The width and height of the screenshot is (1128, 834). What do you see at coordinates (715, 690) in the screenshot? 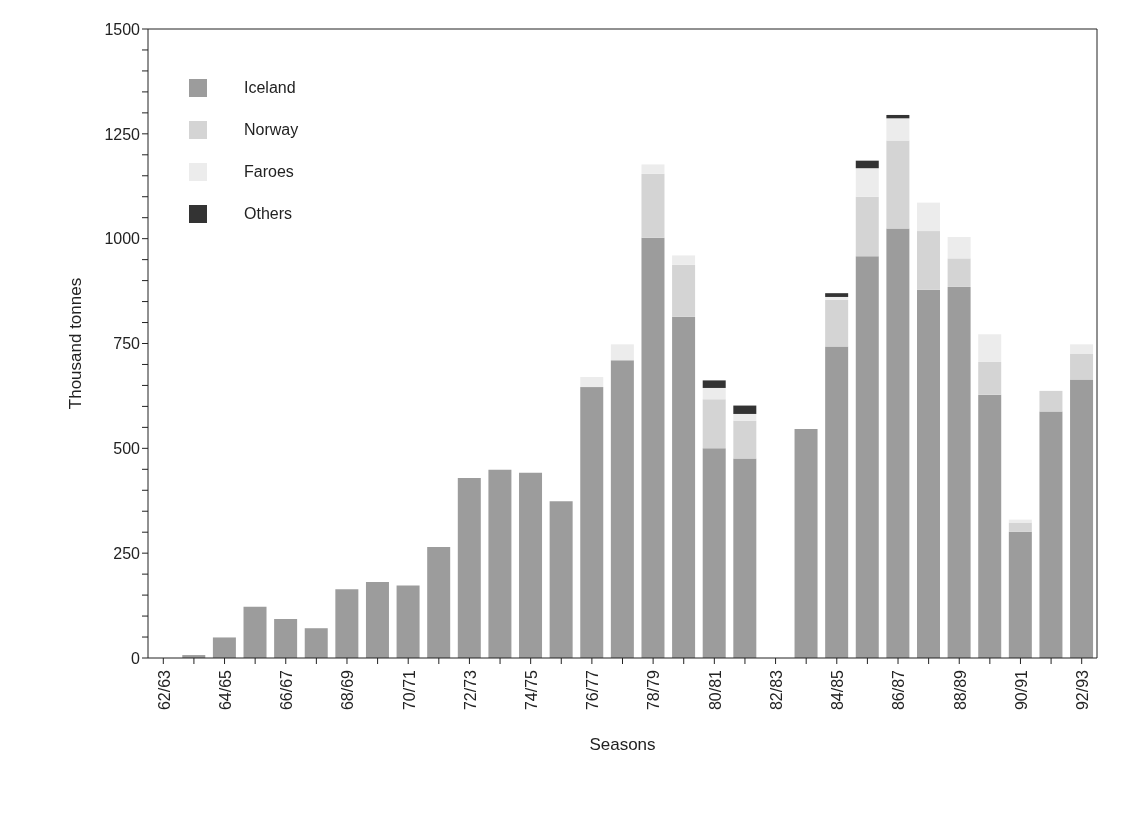
I see `x-tick-label: 80/81` at bounding box center [715, 690].